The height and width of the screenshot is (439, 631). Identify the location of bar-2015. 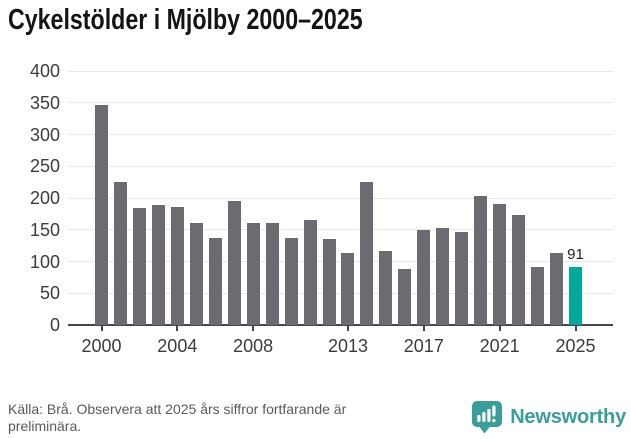
(386, 287).